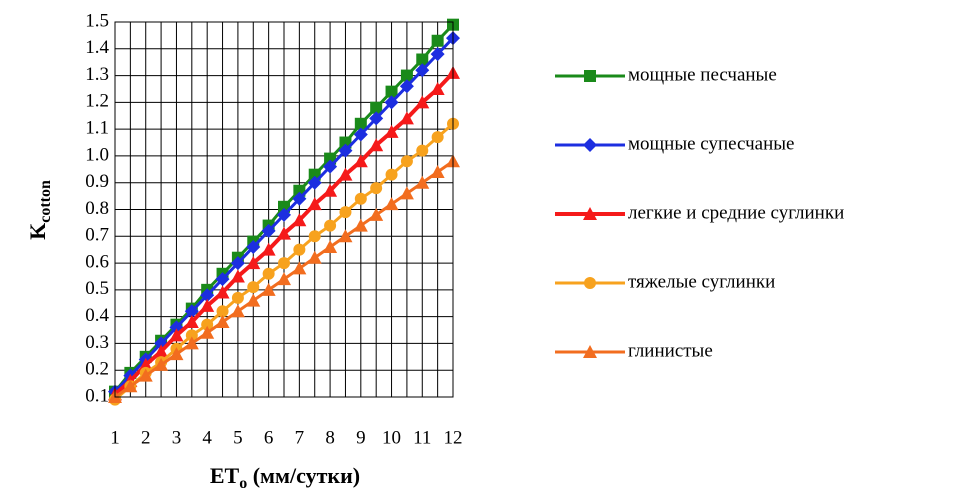 The width and height of the screenshot is (968, 494). What do you see at coordinates (97, 128) in the screenshot?
I see `y-tick-label: 1.1` at bounding box center [97, 128].